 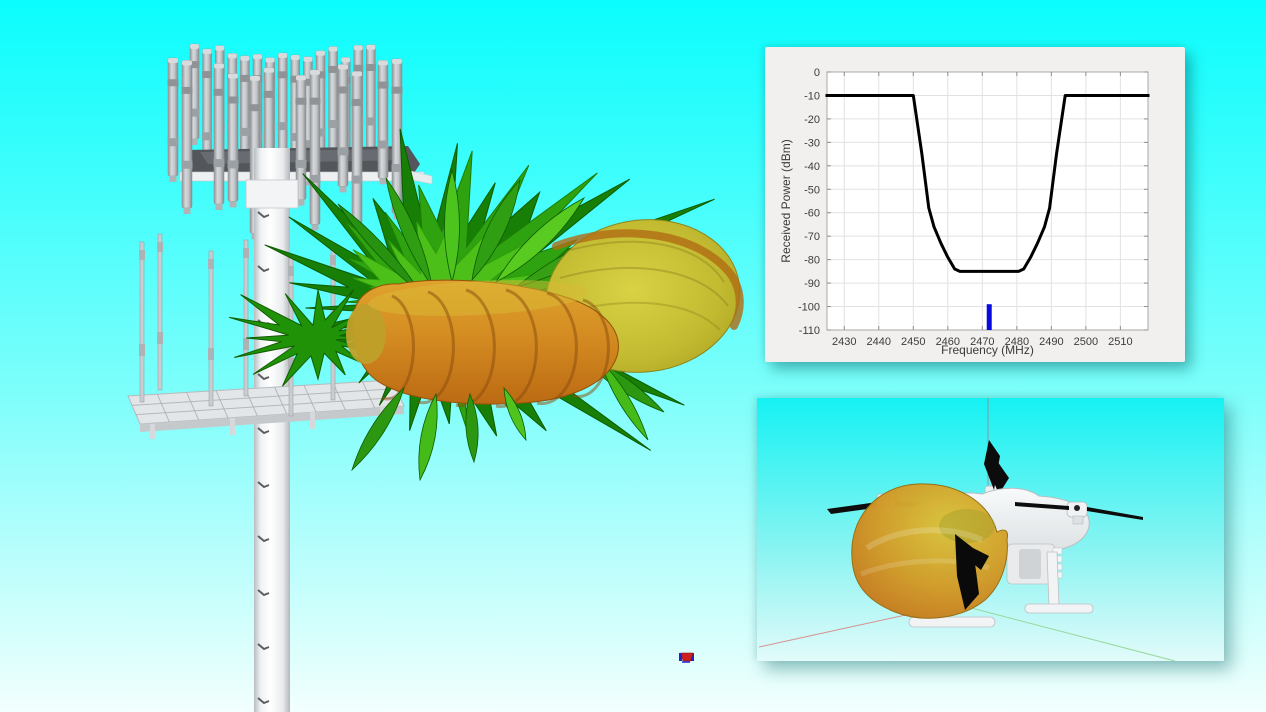 What do you see at coordinates (809, 308) in the screenshot?
I see `svg-text: -100` at bounding box center [809, 308].